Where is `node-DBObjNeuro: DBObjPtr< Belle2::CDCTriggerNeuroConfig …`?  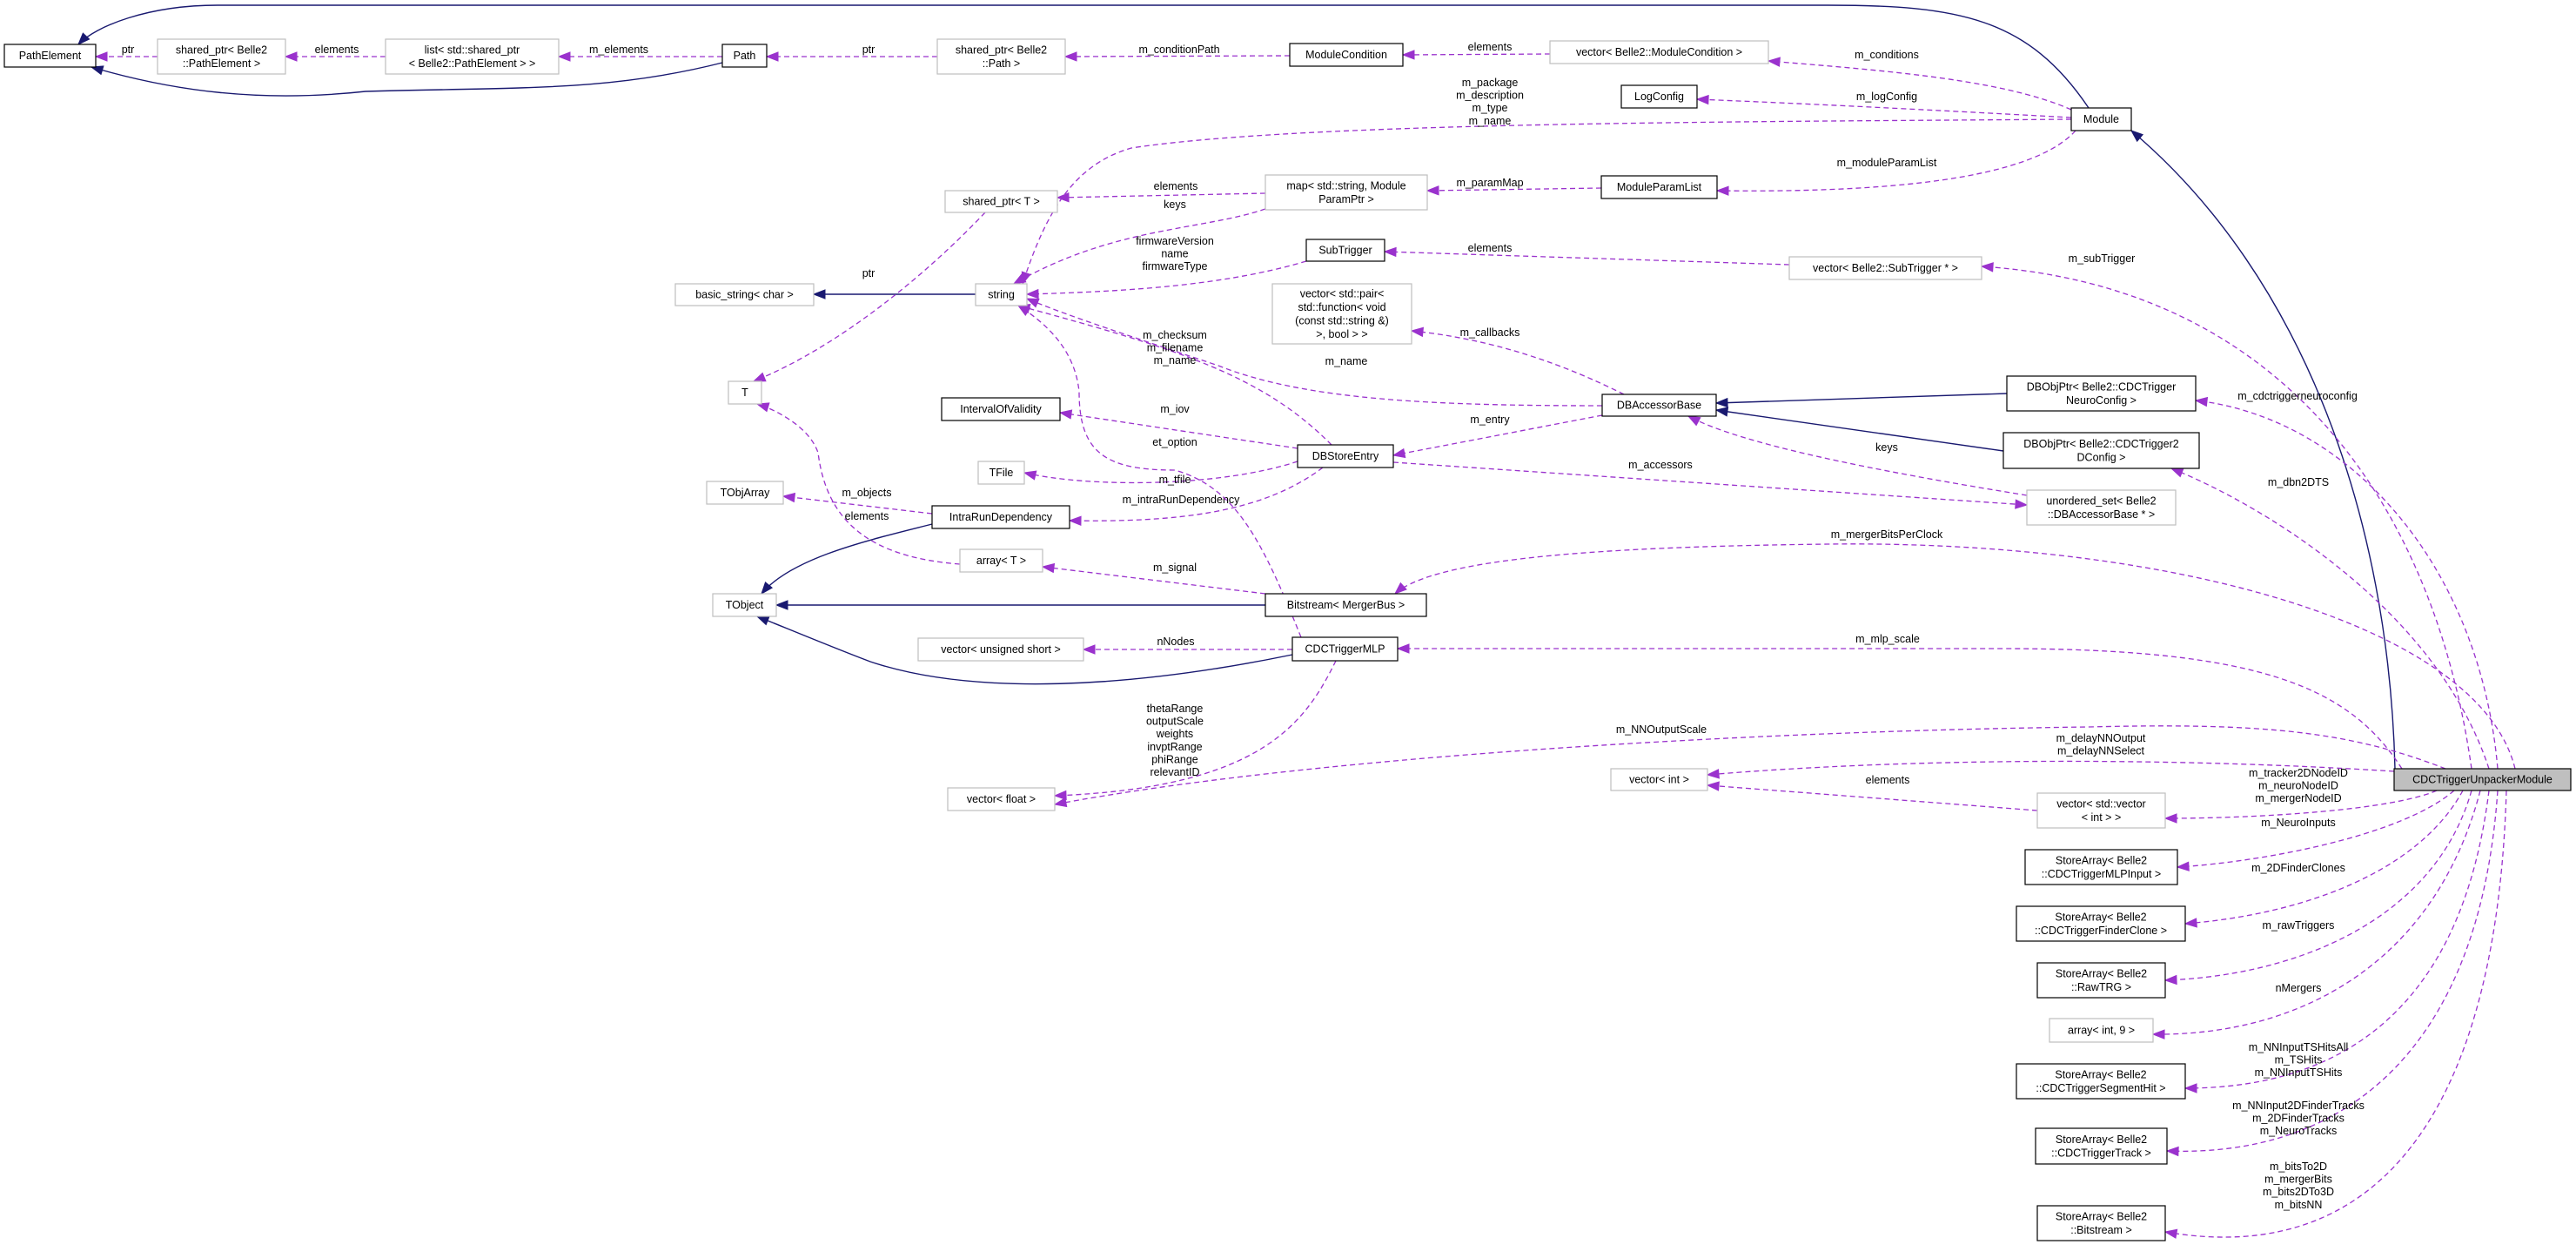 node-DBObjNeuro: DBObjPtr< Belle2::CDCTriggerNeuroConfig … is located at coordinates (2102, 394).